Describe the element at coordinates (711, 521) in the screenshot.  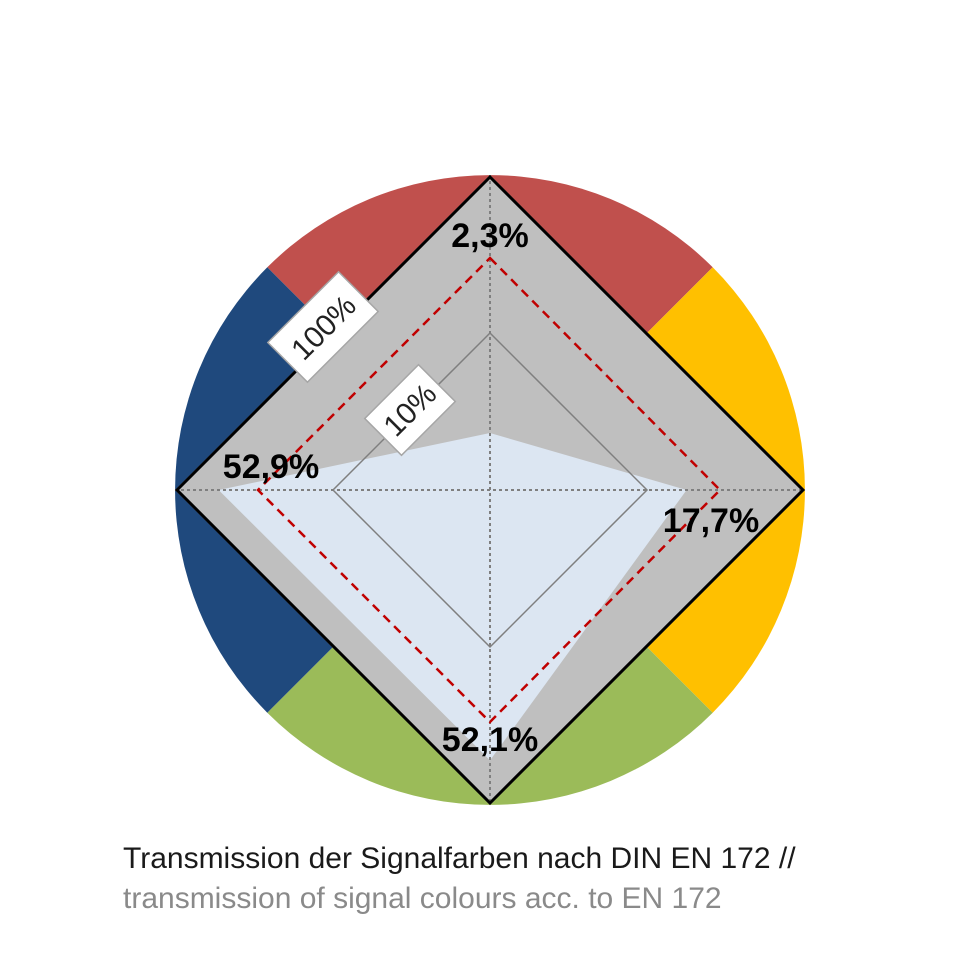
I see `value-label-yellow: 17,7%` at that location.